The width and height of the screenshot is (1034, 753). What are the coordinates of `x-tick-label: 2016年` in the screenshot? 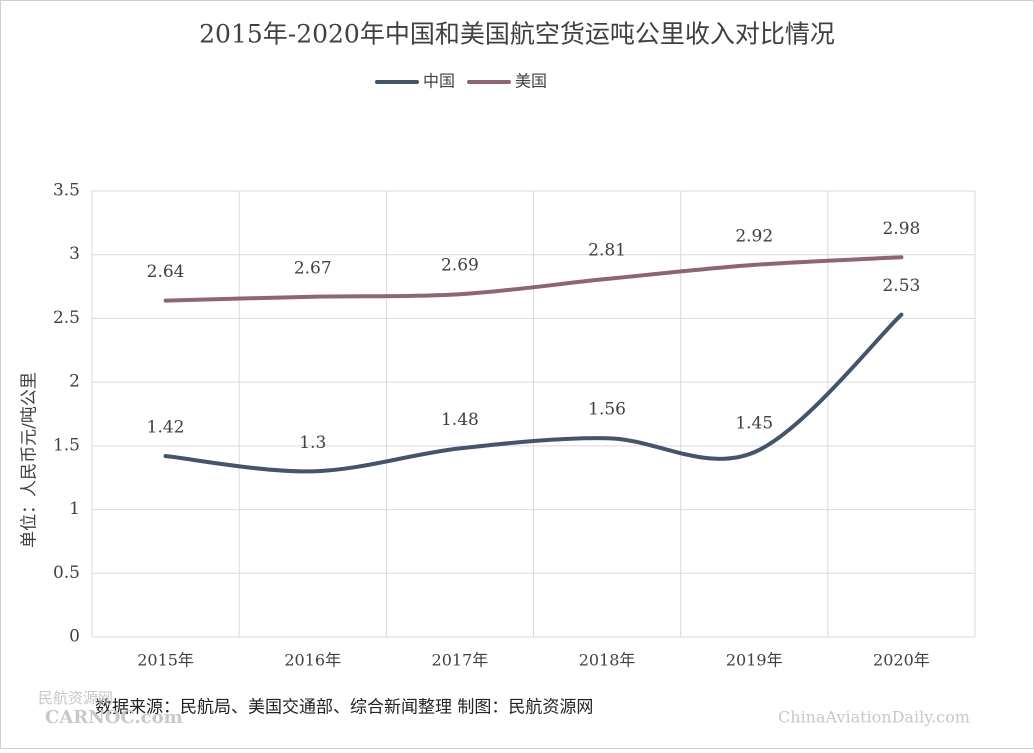 It's located at (312, 660).